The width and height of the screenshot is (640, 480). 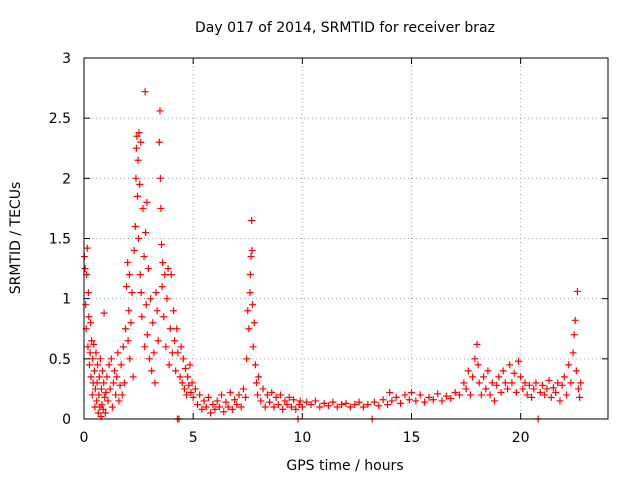 I want to click on x-tick-label: 0, so click(x=84, y=438).